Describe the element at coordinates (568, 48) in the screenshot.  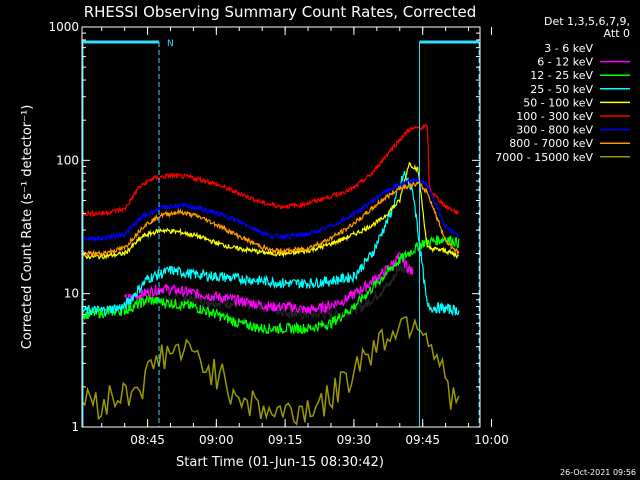
I see `legend-label-1: 3 - 6 keV` at that location.